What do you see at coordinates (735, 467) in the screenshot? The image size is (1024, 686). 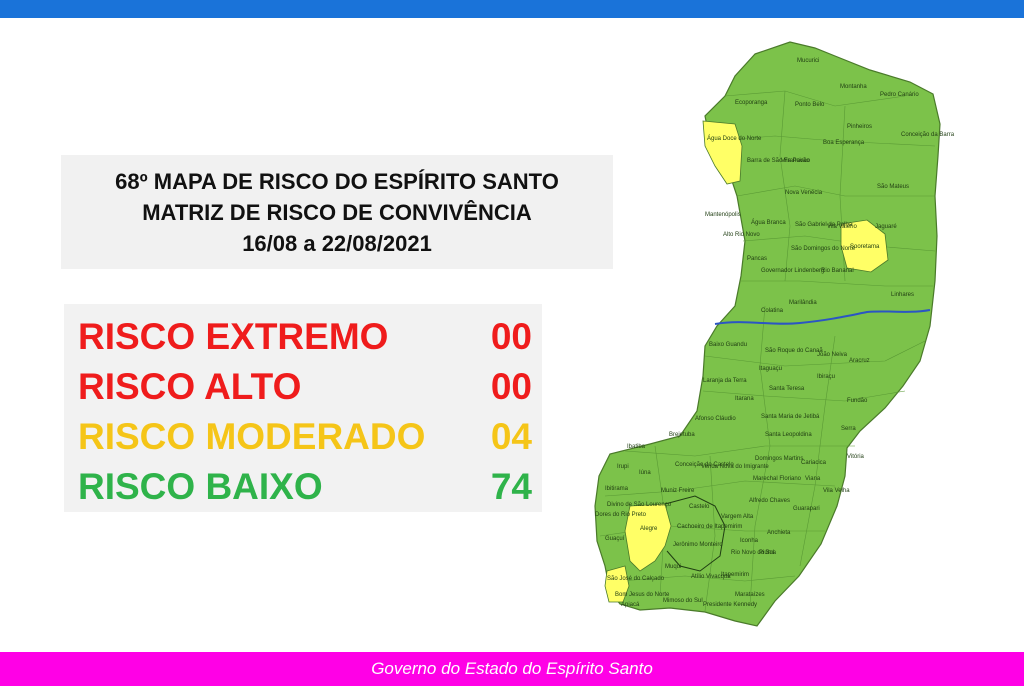 I see `map-label: Venda Nova do Imigrante` at bounding box center [735, 467].